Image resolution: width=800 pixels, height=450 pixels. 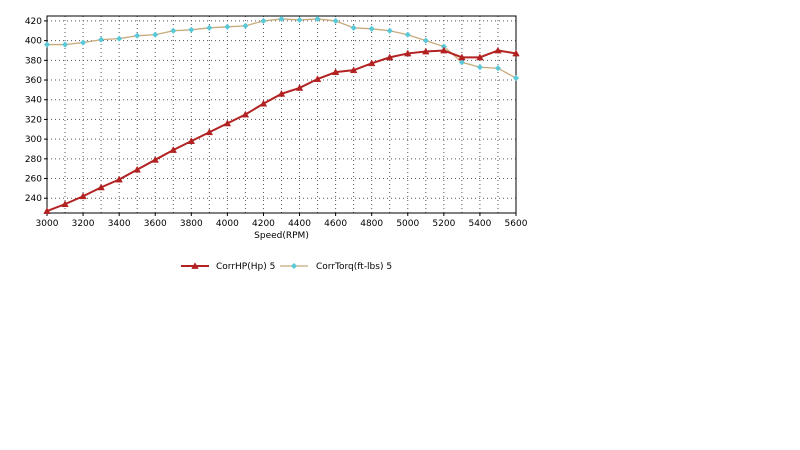 What do you see at coordinates (479, 224) in the screenshot?
I see `x-tick-label: 5400` at bounding box center [479, 224].